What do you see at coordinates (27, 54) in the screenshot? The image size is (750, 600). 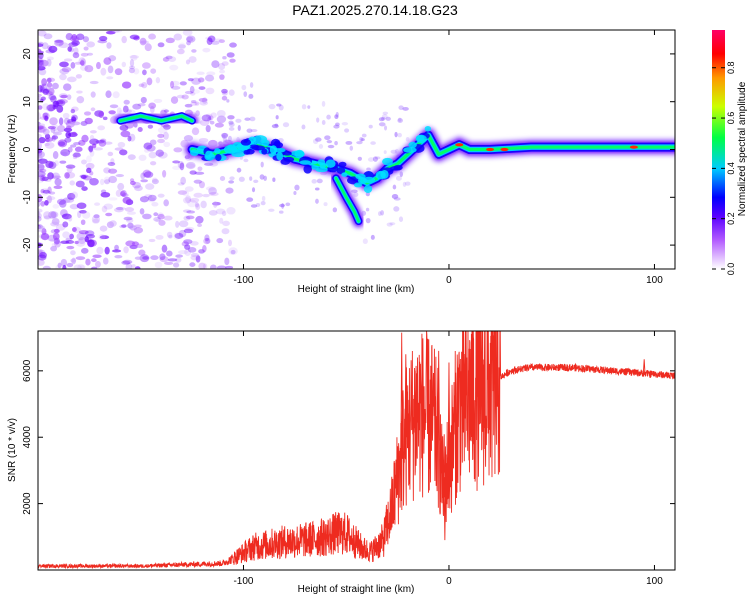 I see `spectrogram-ytick-label: 20` at bounding box center [27, 54].